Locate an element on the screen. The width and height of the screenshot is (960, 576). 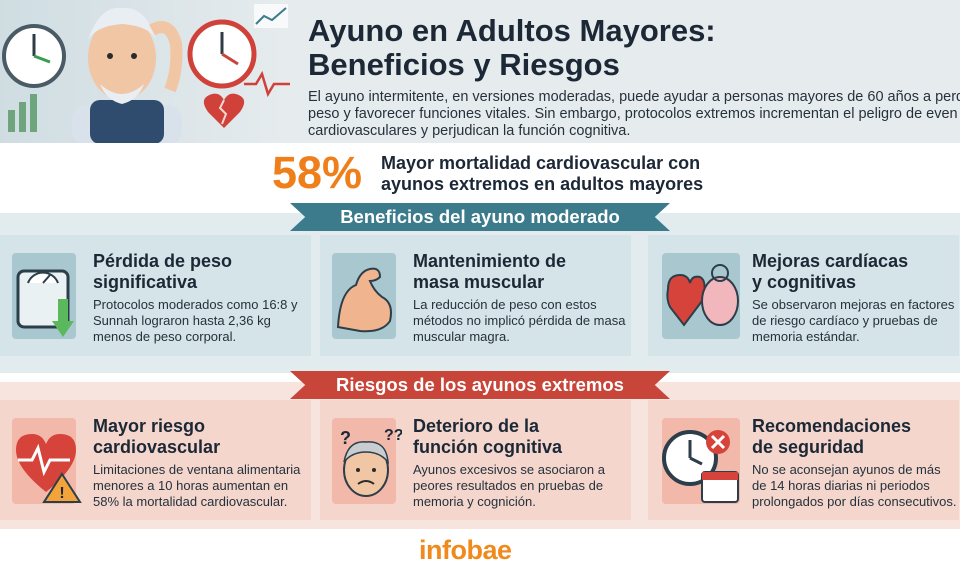
card-title-line: de seguridad is located at coordinates (808, 447).